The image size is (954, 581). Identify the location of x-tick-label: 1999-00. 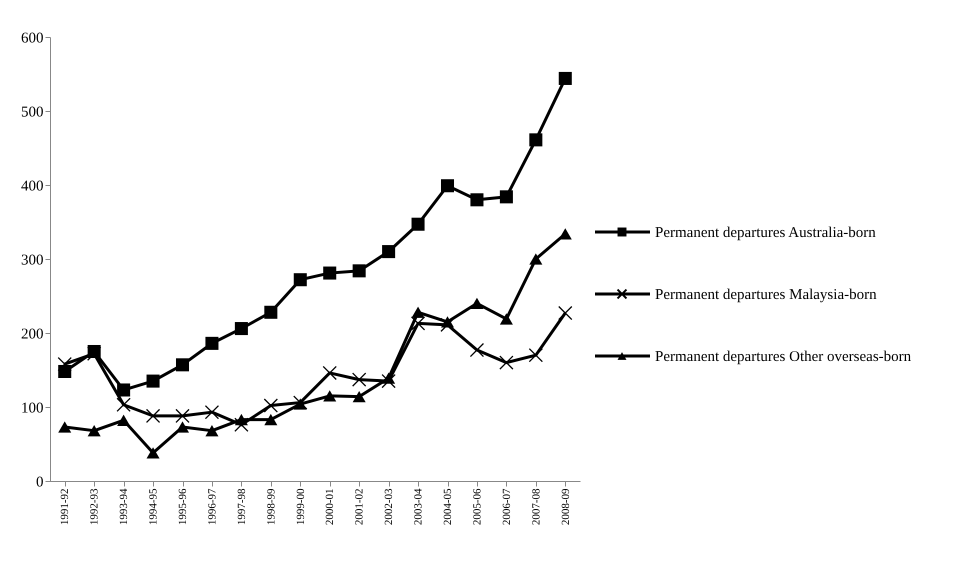
(300, 507).